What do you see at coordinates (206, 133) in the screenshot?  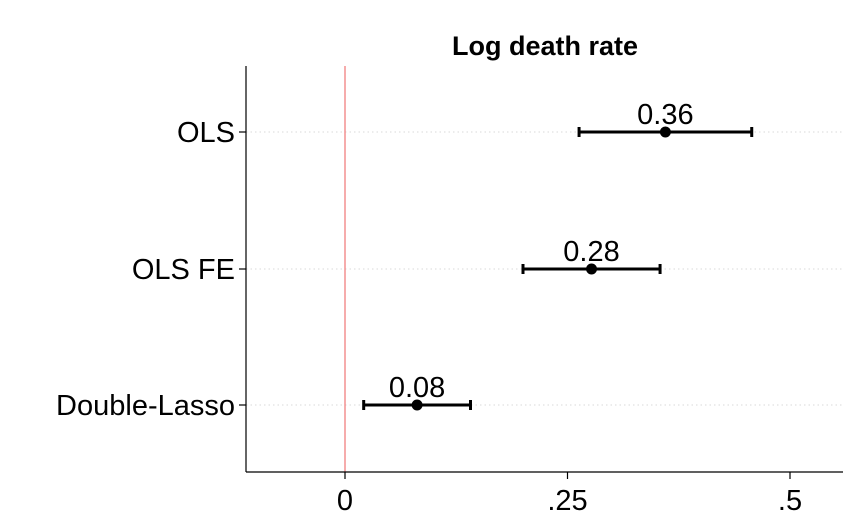 I see `y-tick-label: OLS` at bounding box center [206, 133].